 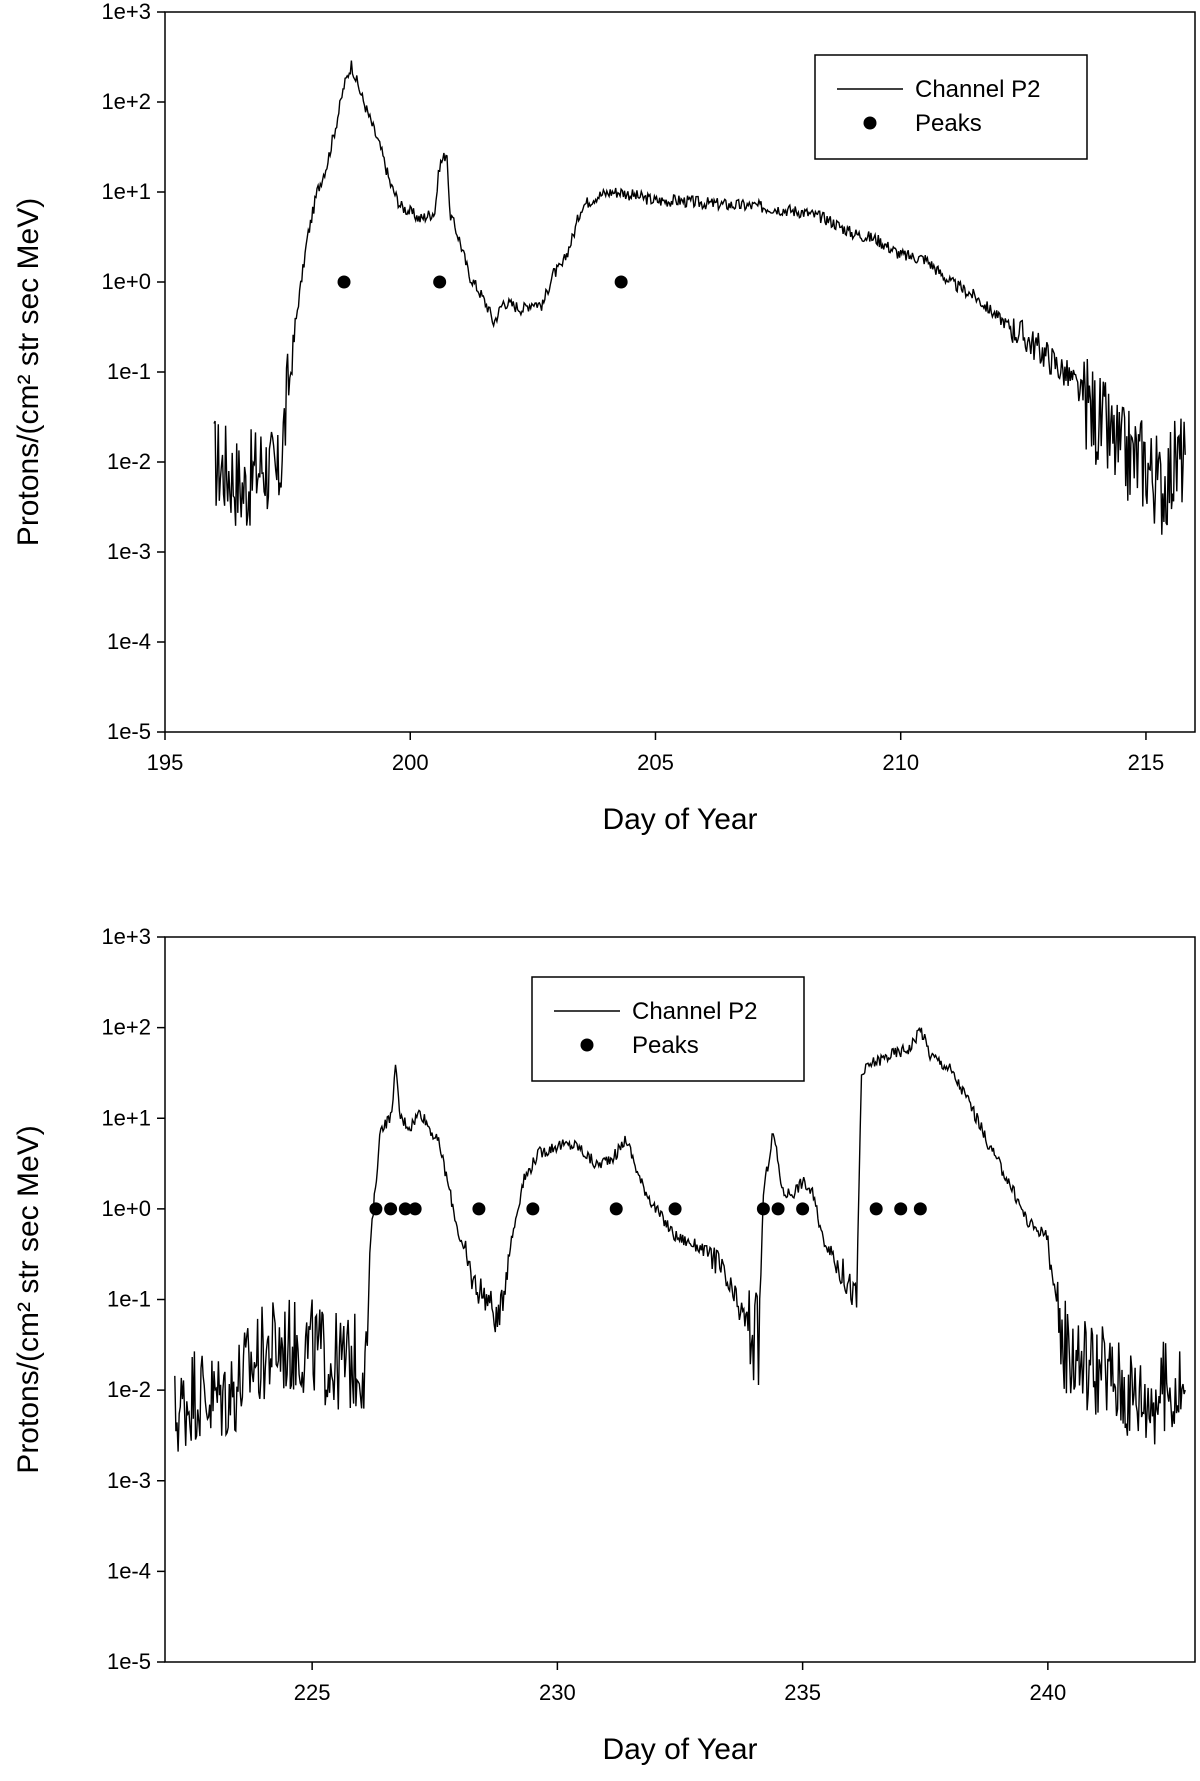 What do you see at coordinates (1047, 1692) in the screenshot?
I see `x-tick-label: 240` at bounding box center [1047, 1692].